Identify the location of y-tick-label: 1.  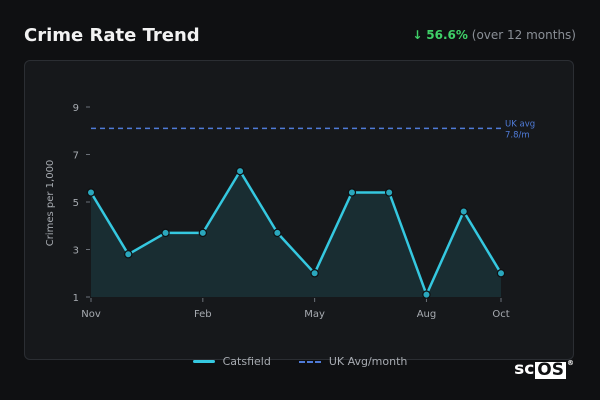
(76, 298).